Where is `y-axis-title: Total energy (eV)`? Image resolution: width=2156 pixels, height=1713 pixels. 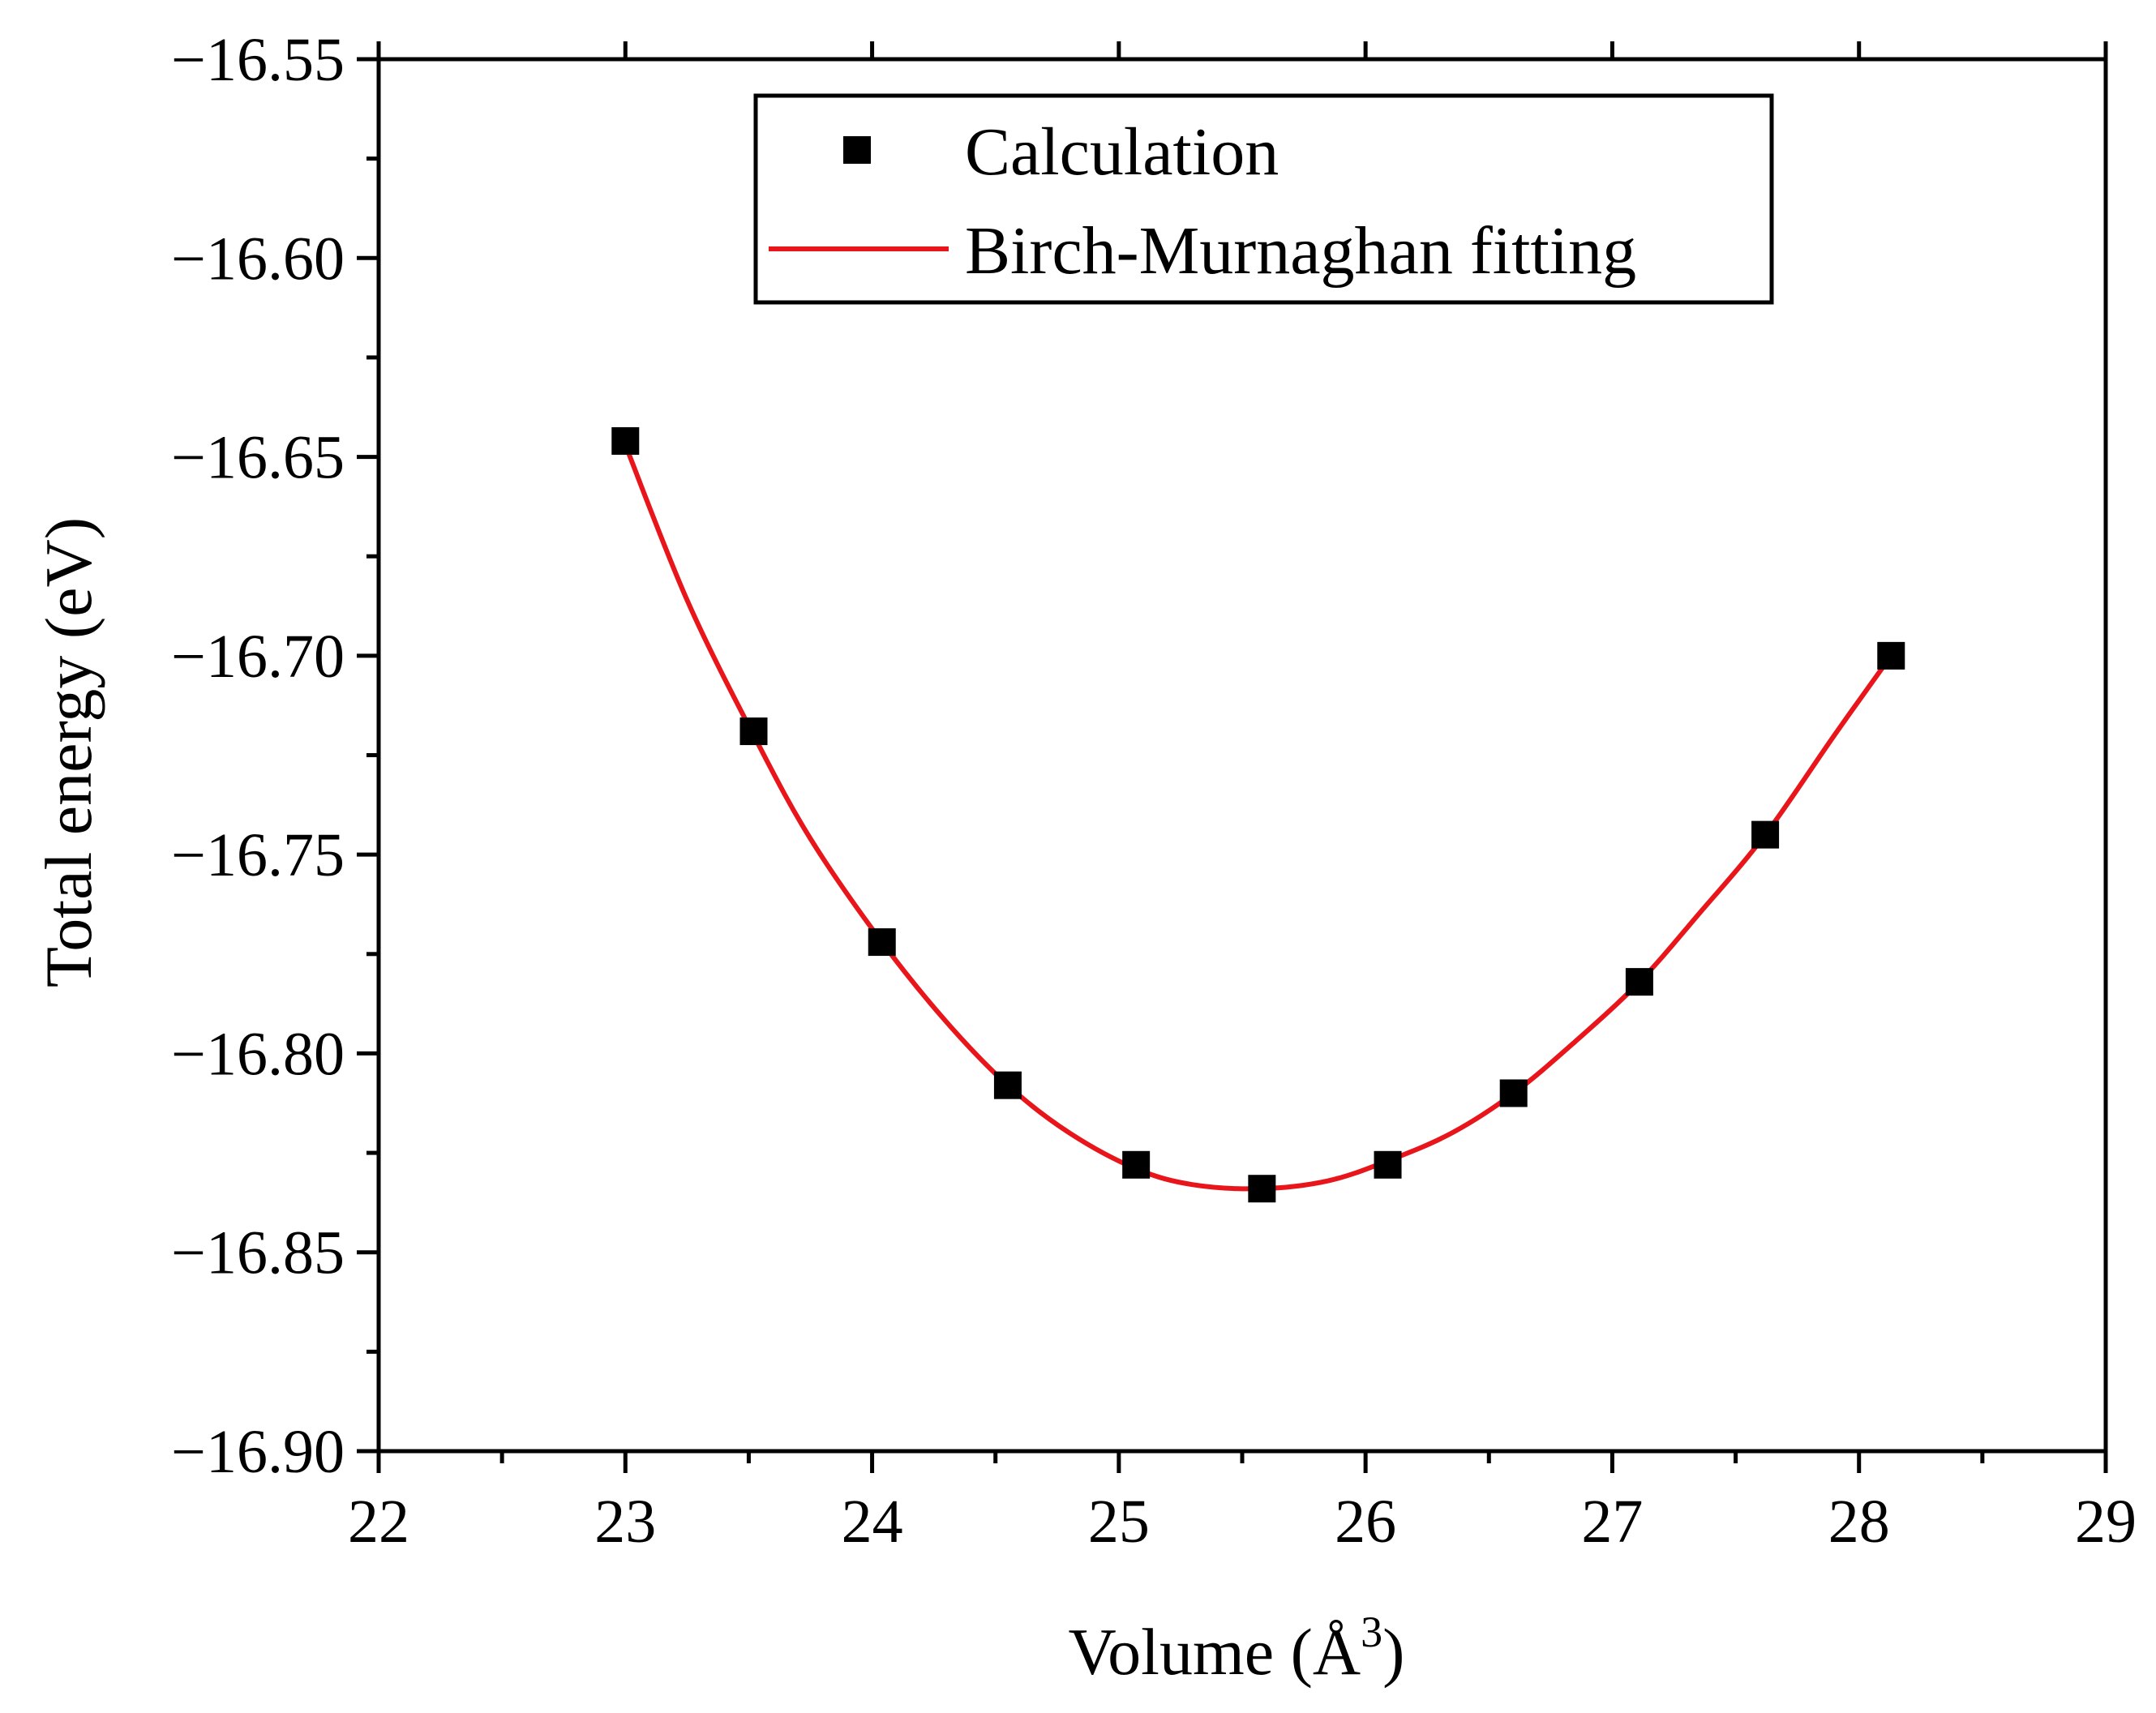 y-axis-title: Total energy (eV) is located at coordinates (68, 752).